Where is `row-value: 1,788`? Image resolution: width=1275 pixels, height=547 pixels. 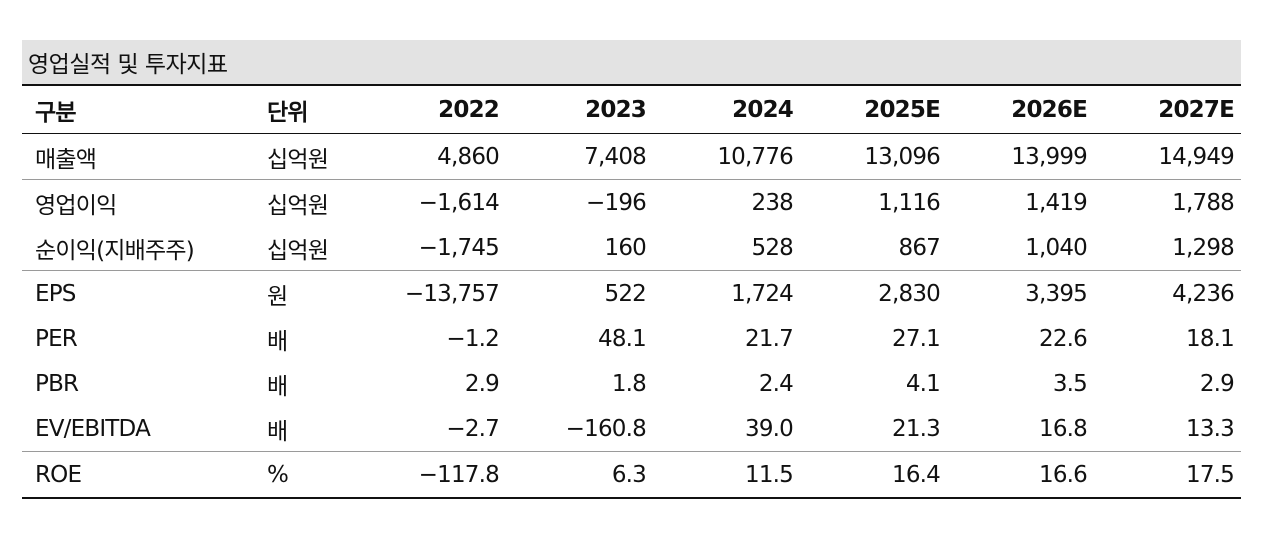 row-value: 1,788 is located at coordinates (1167, 202).